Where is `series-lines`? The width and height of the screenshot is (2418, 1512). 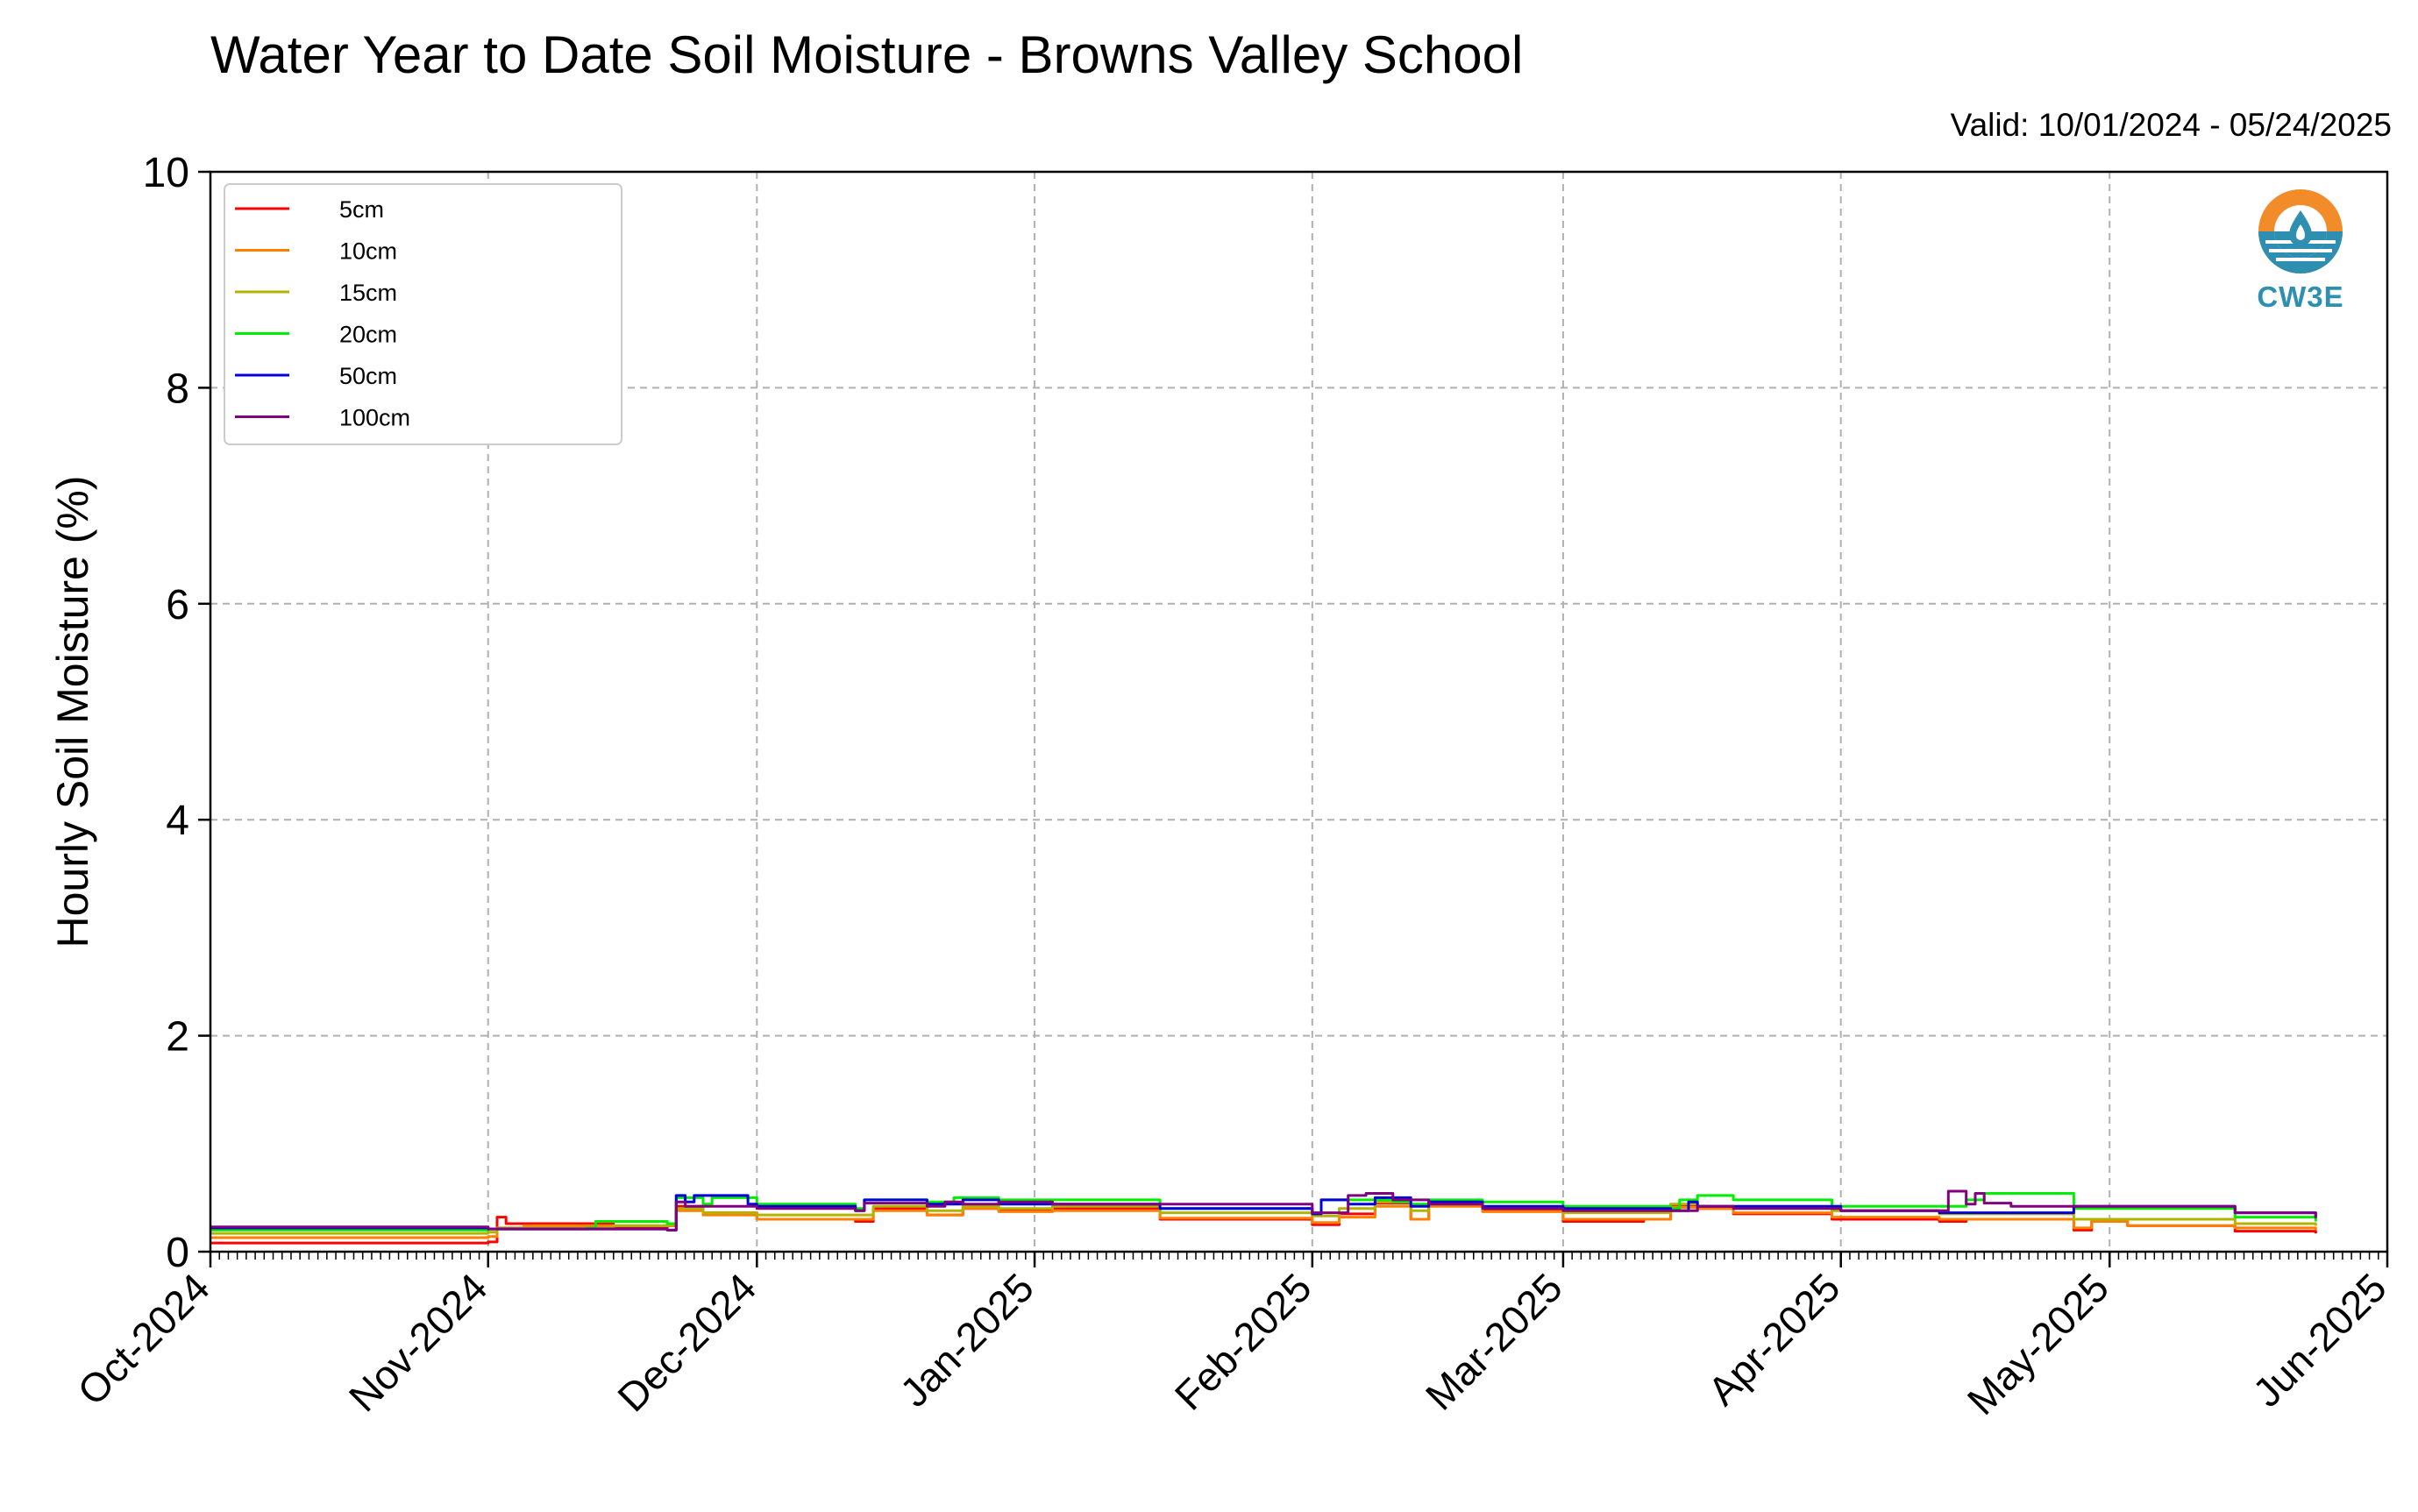
series-lines is located at coordinates (1263, 1217).